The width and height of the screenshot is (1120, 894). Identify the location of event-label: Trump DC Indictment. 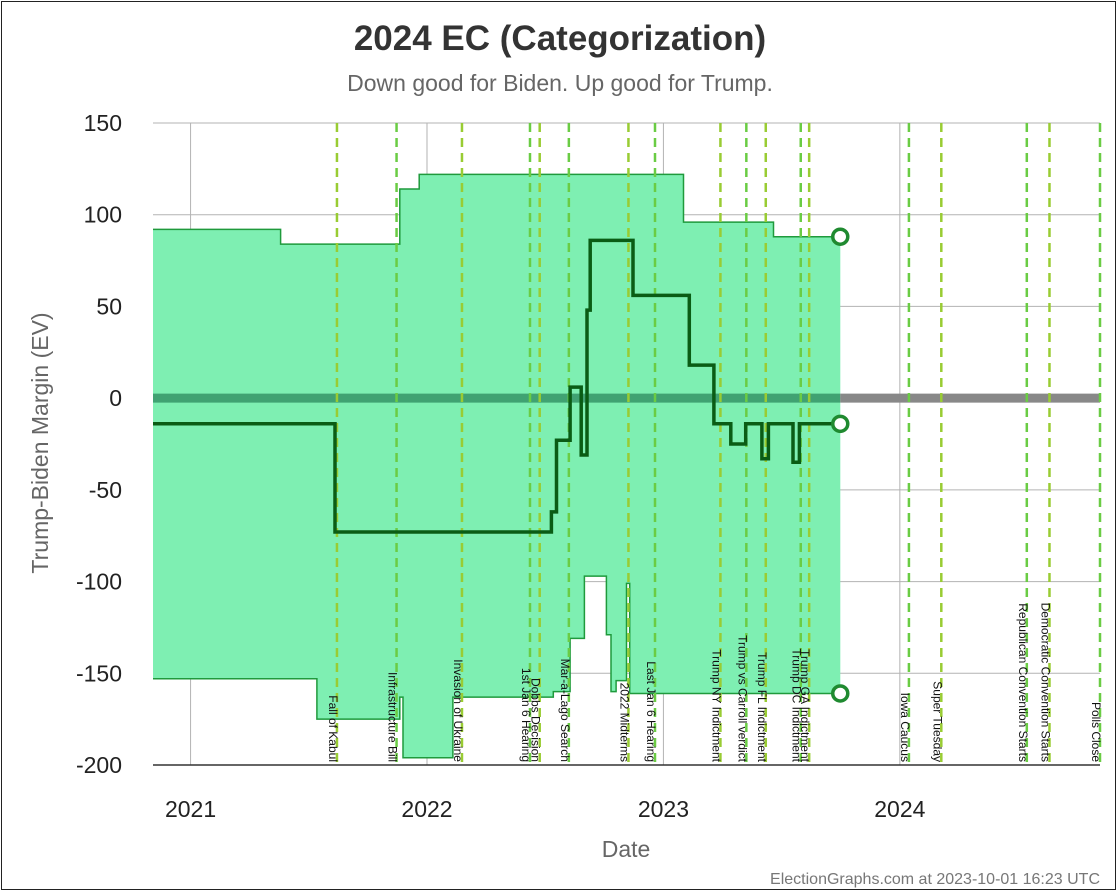
(797, 705).